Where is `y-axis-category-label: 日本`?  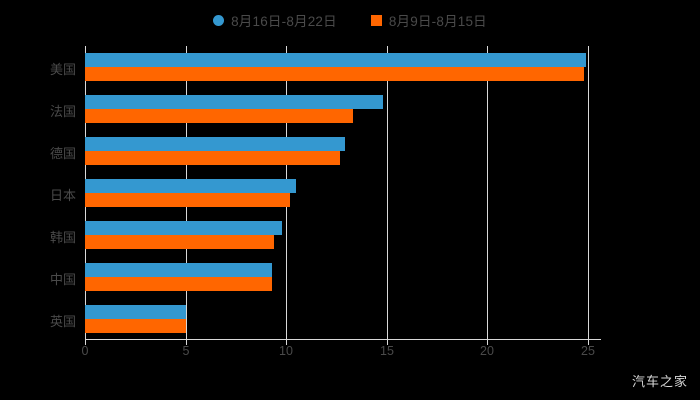 y-axis-category-label: 日本 is located at coordinates (62, 195).